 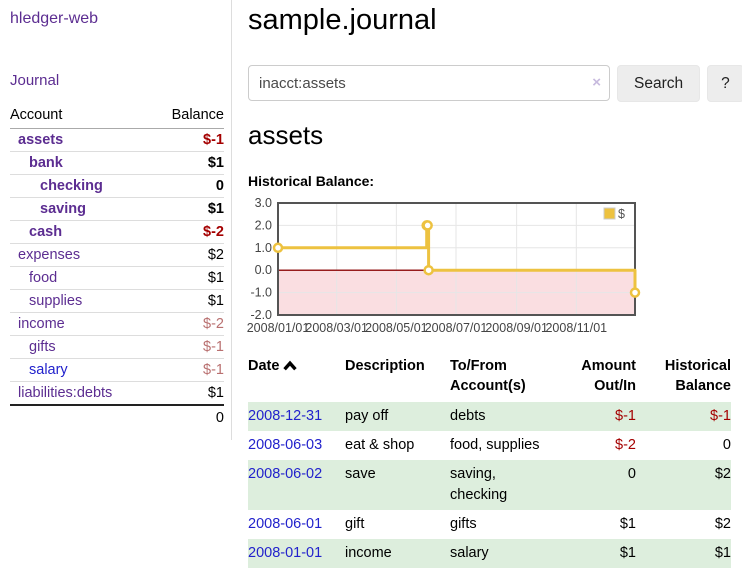 I want to click on account-row: salary $-1, so click(x=117, y=370).